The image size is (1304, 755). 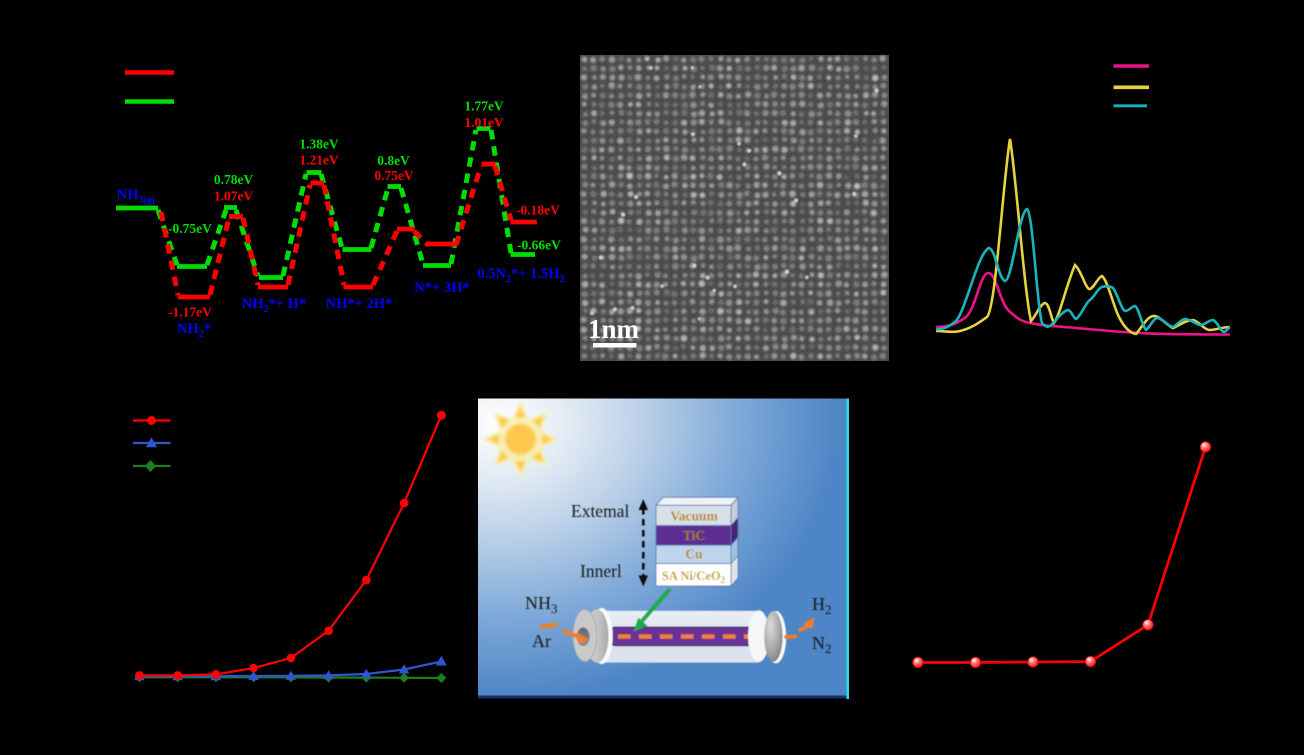 I want to click on svg-text: 1.01eV, so click(x=484, y=122).